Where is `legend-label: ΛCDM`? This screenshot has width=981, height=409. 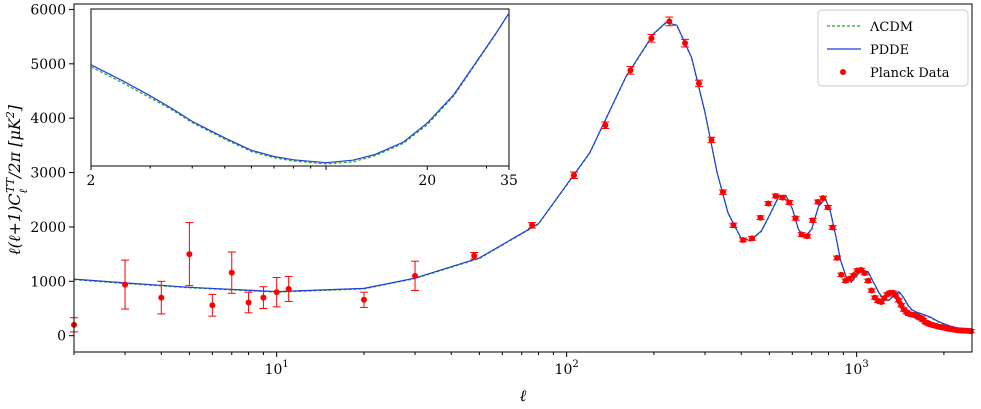 legend-label: ΛCDM is located at coordinates (891, 27).